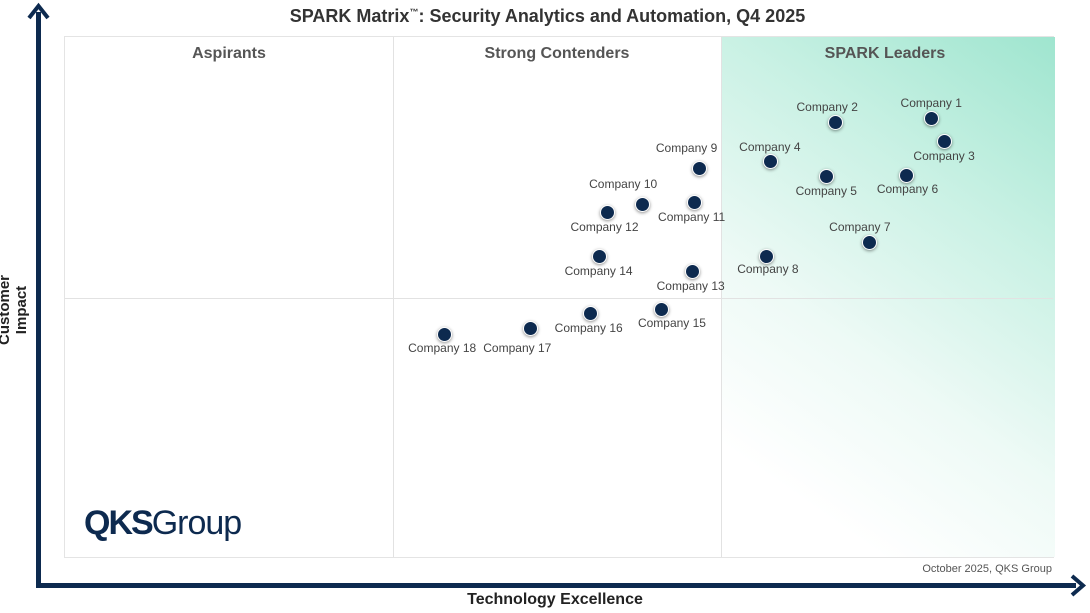  Describe the element at coordinates (768, 268) in the screenshot. I see `data-point-label: Company 8` at that location.